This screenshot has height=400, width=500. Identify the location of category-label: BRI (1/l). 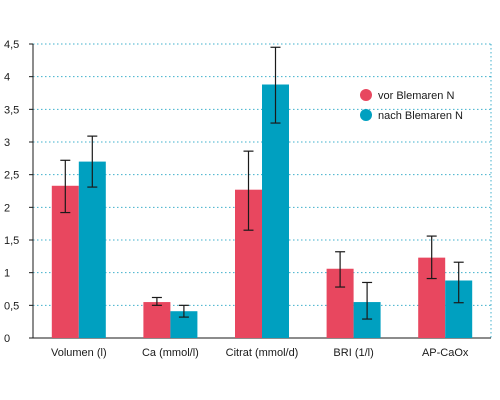
(353, 353).